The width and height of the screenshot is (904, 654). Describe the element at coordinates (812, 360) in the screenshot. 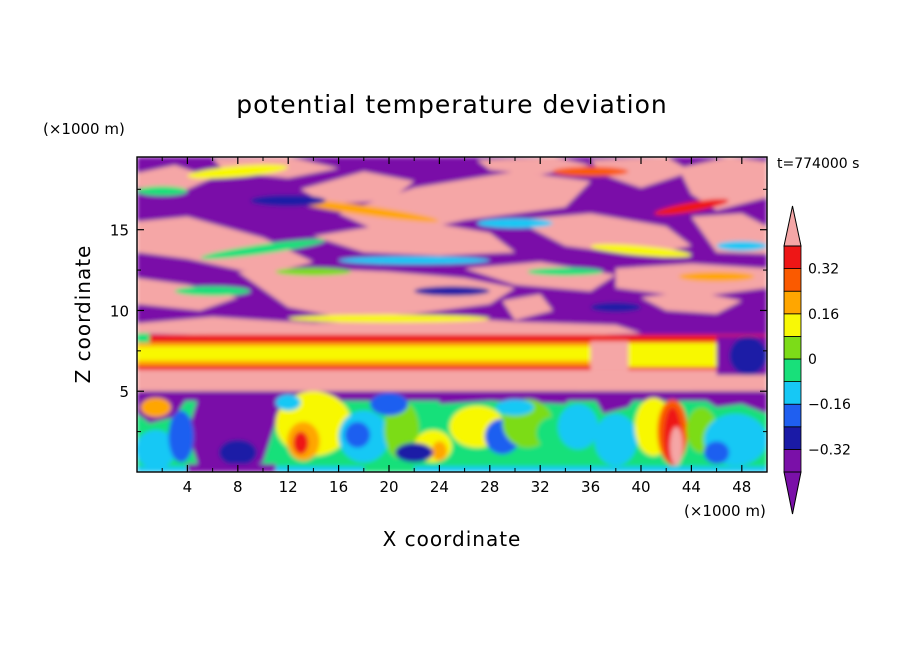

I see `colorbar-label: 0` at that location.